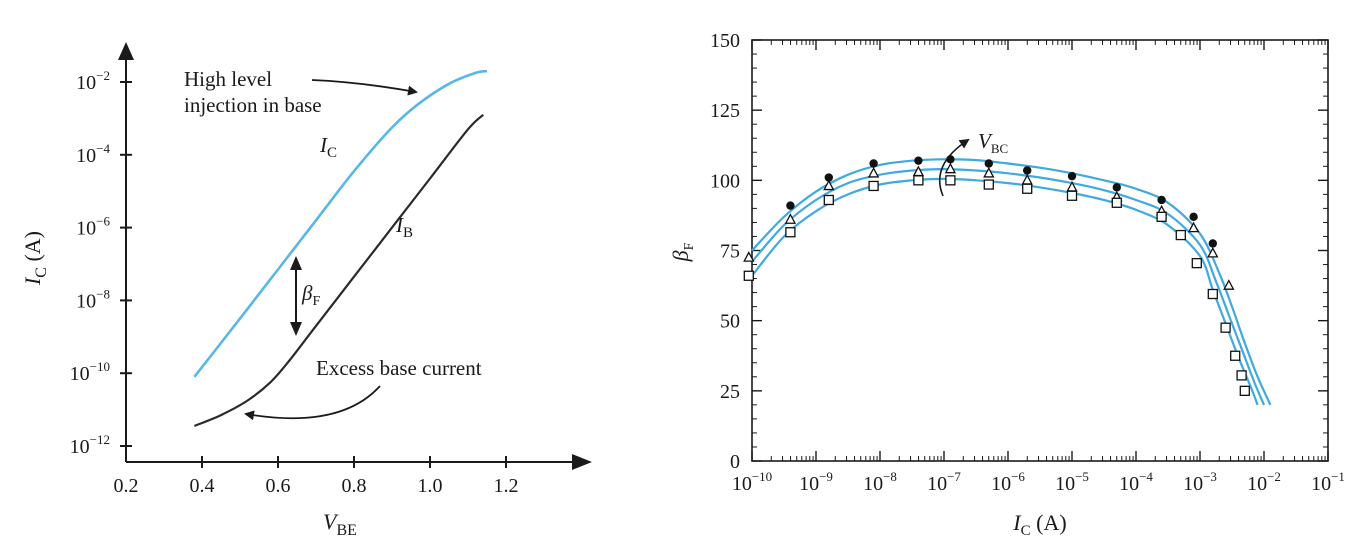 The image size is (1368, 557). What do you see at coordinates (364, 87) in the screenshot?
I see `high-level-arrow` at bounding box center [364, 87].